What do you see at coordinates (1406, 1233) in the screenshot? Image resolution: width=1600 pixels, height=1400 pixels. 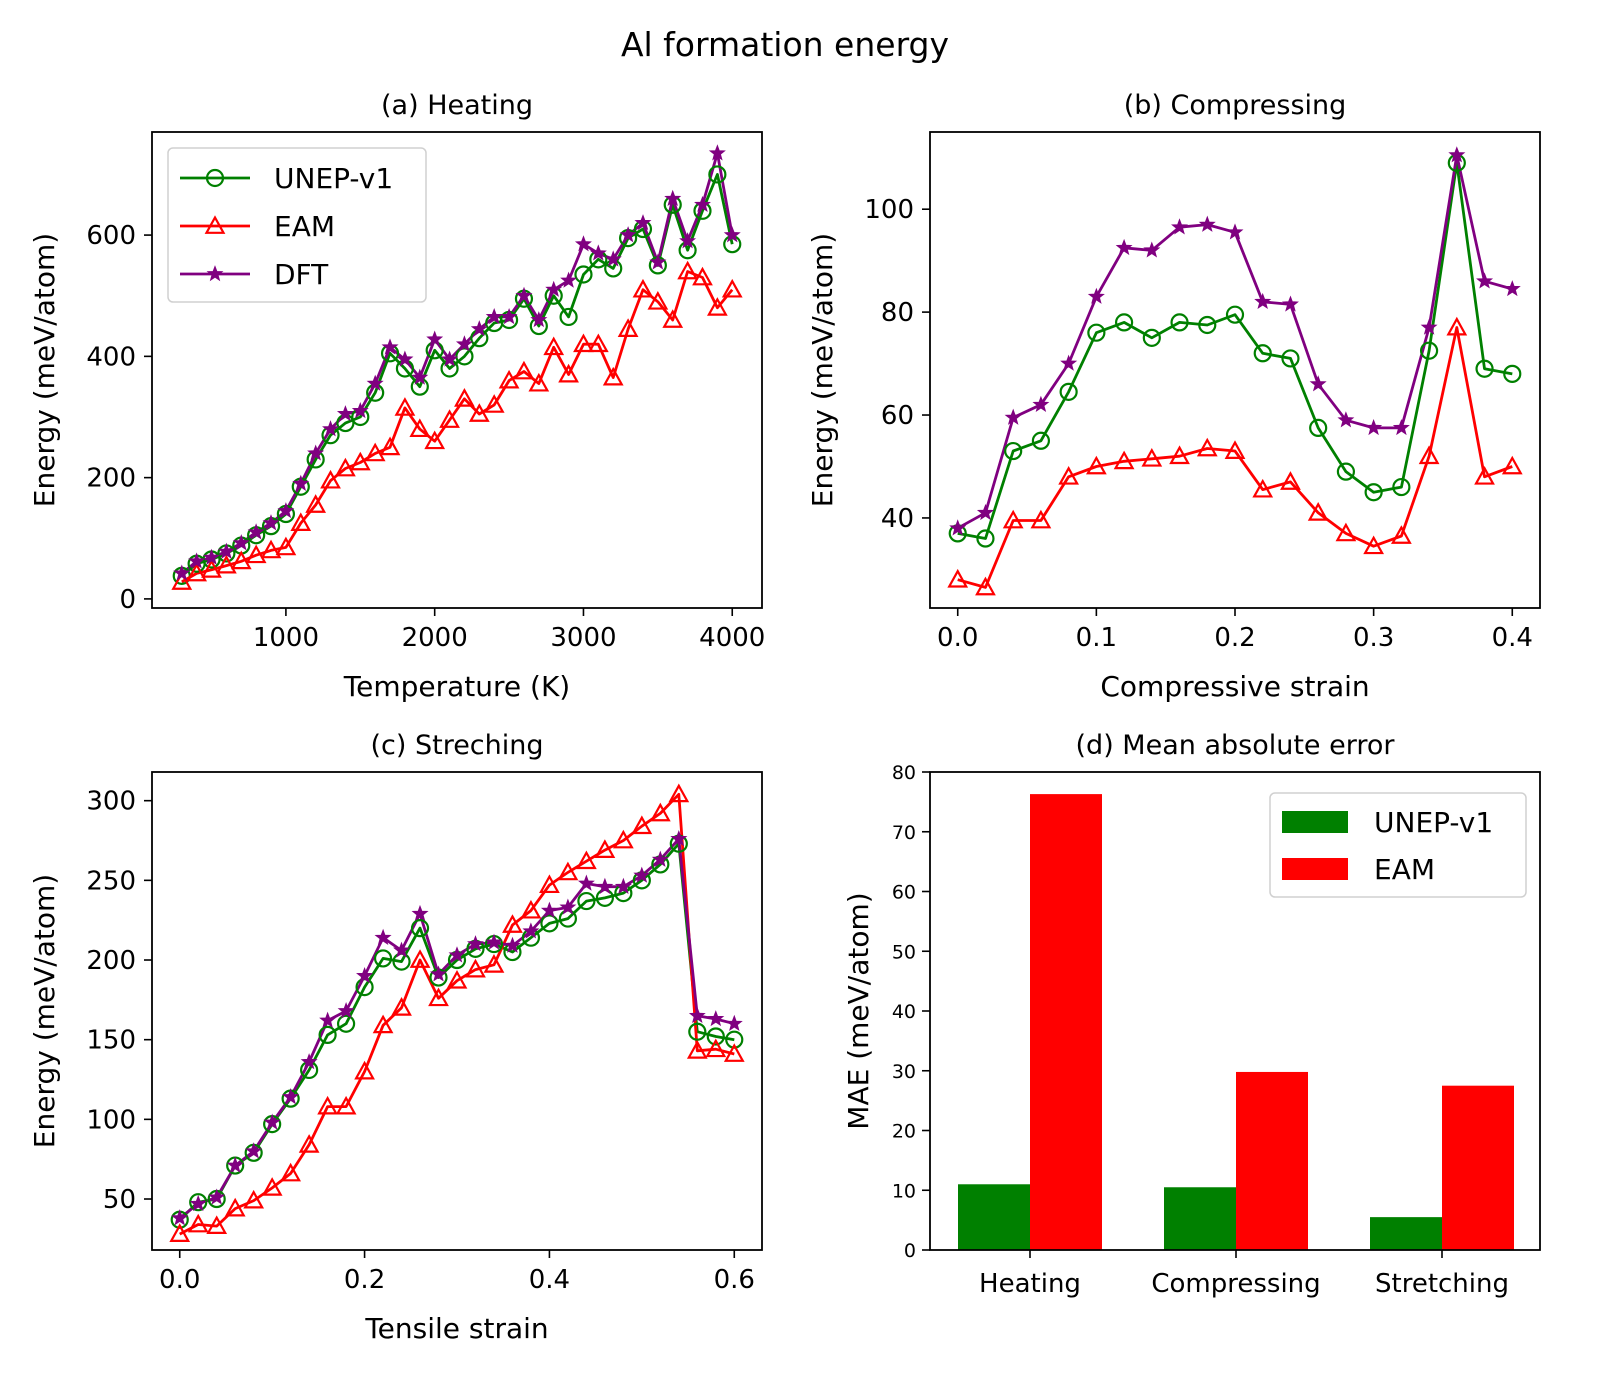 I see `bar-unep-v1-stretching` at bounding box center [1406, 1233].